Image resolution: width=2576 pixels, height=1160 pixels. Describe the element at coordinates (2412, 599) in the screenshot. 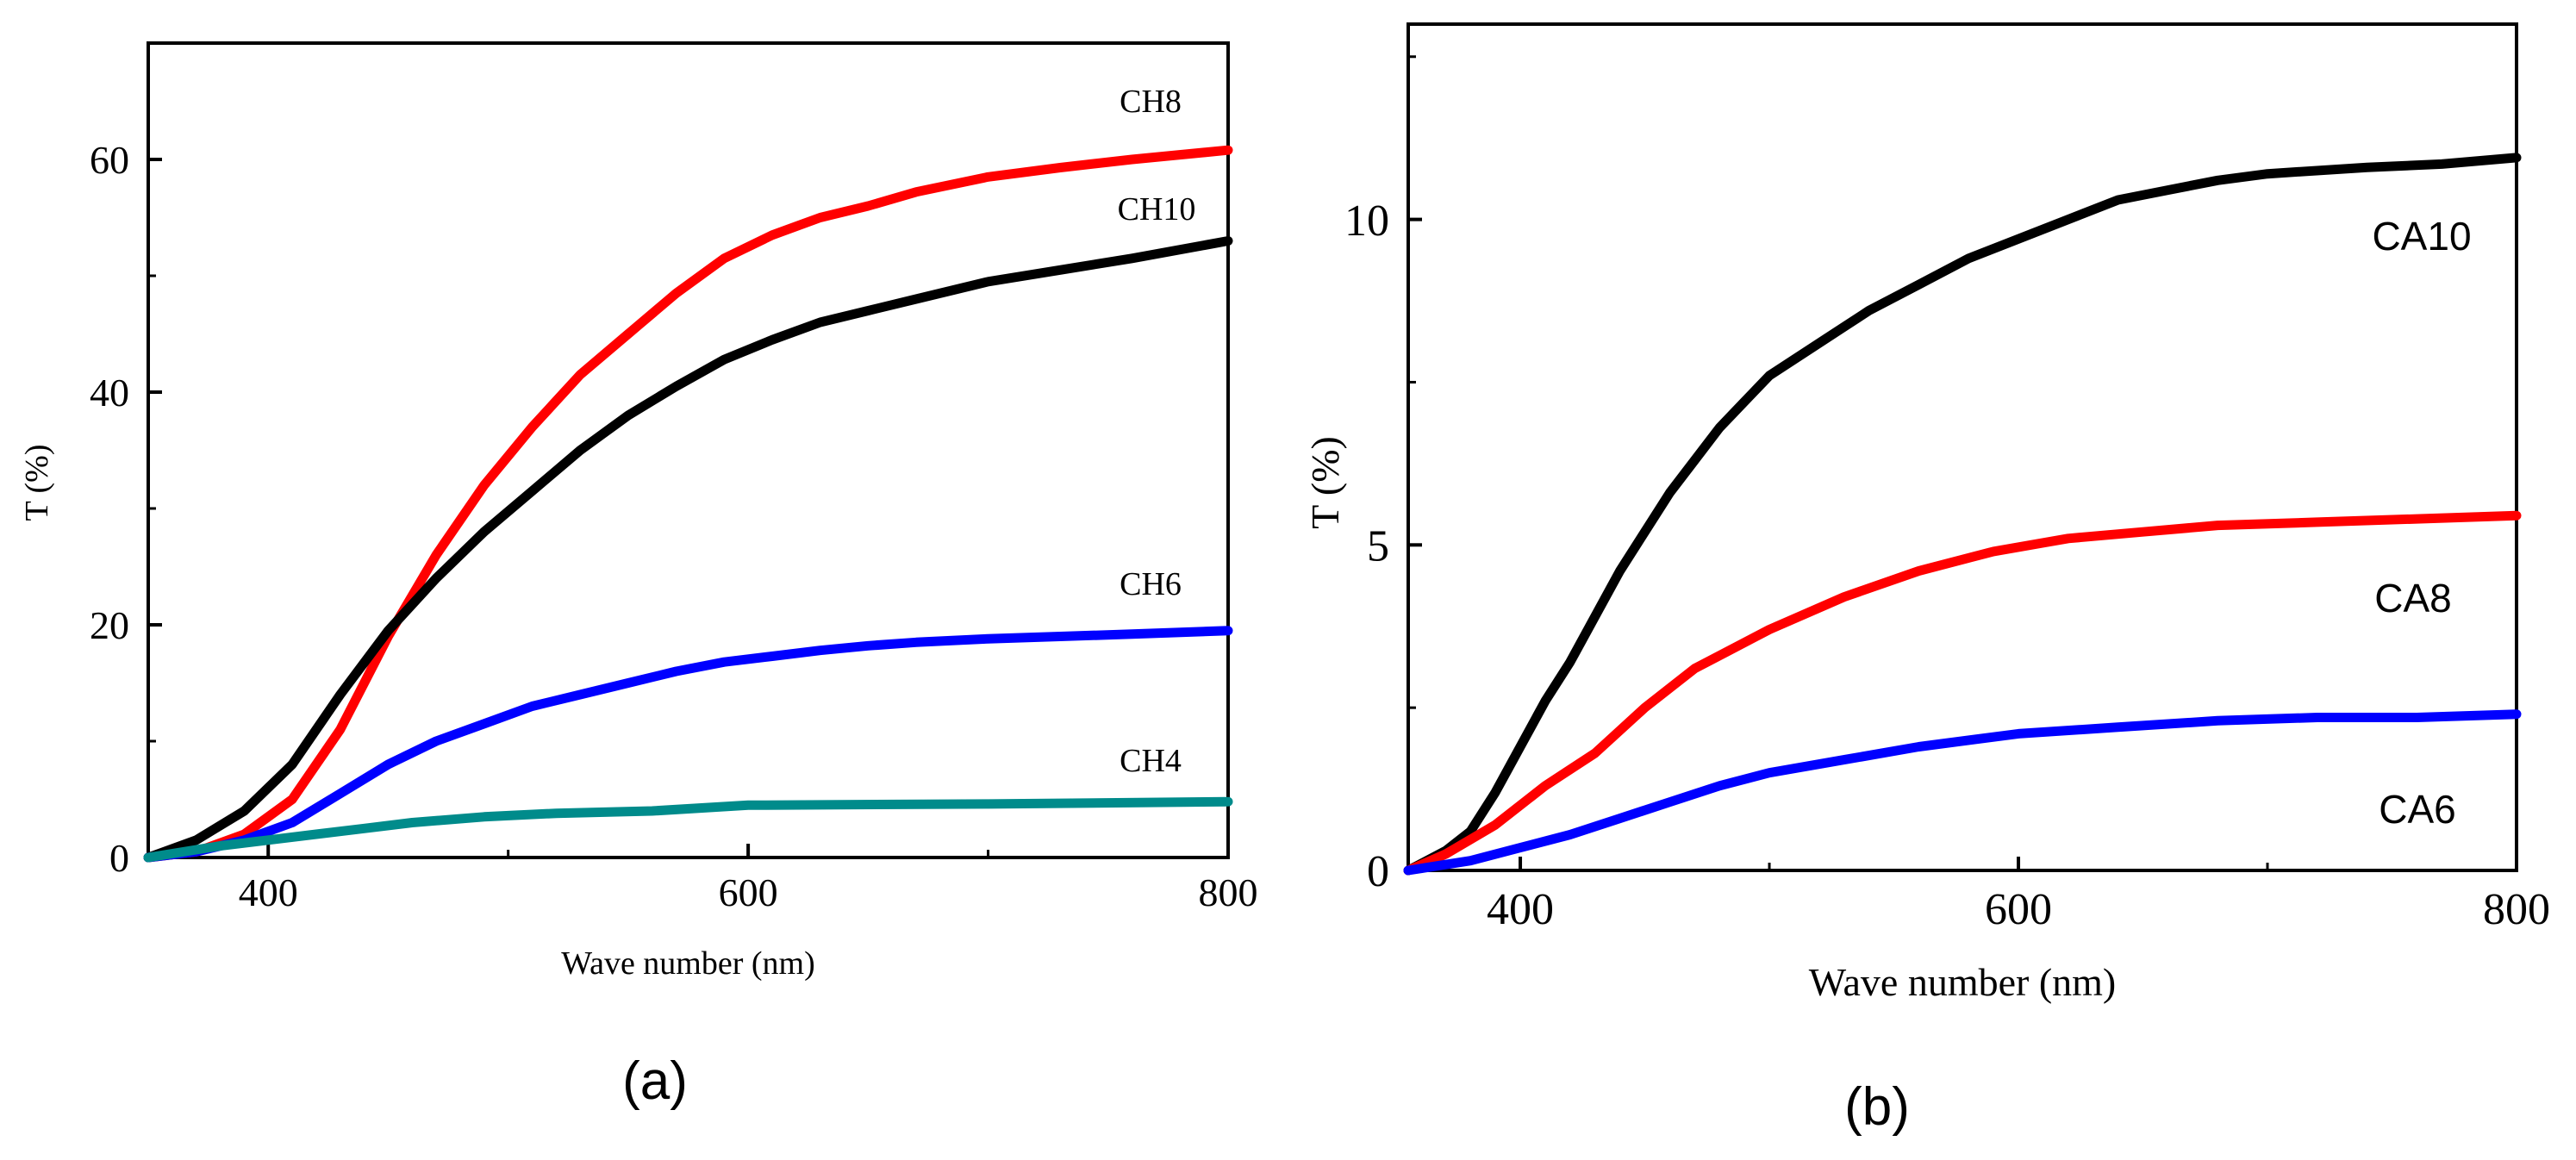

I see `series-label-ca8: CA8` at that location.